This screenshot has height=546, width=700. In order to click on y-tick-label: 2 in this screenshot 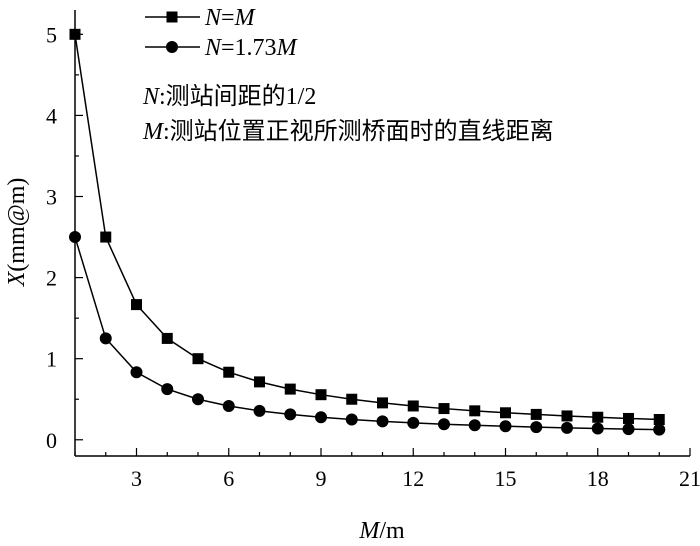, I will do `click(51, 278)`.